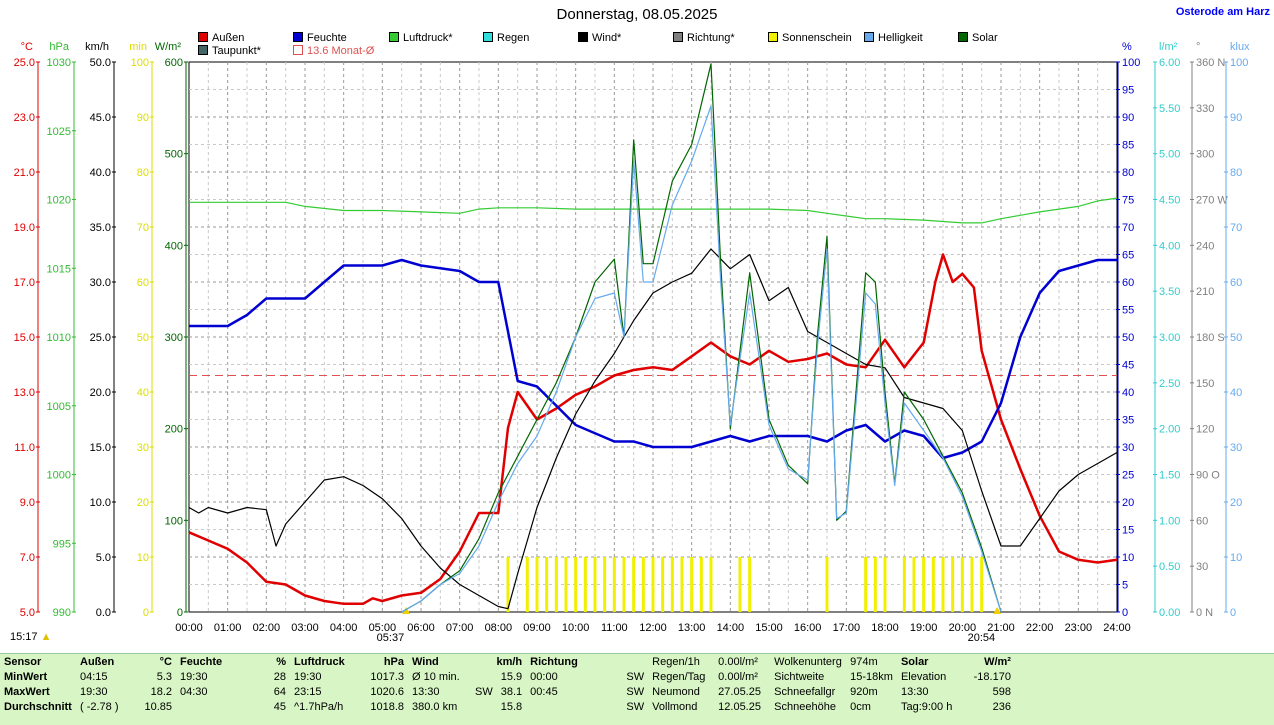 This screenshot has height=725, width=1274. Describe the element at coordinates (320, 38) in the screenshot. I see `legend-item: Feuchte` at that location.